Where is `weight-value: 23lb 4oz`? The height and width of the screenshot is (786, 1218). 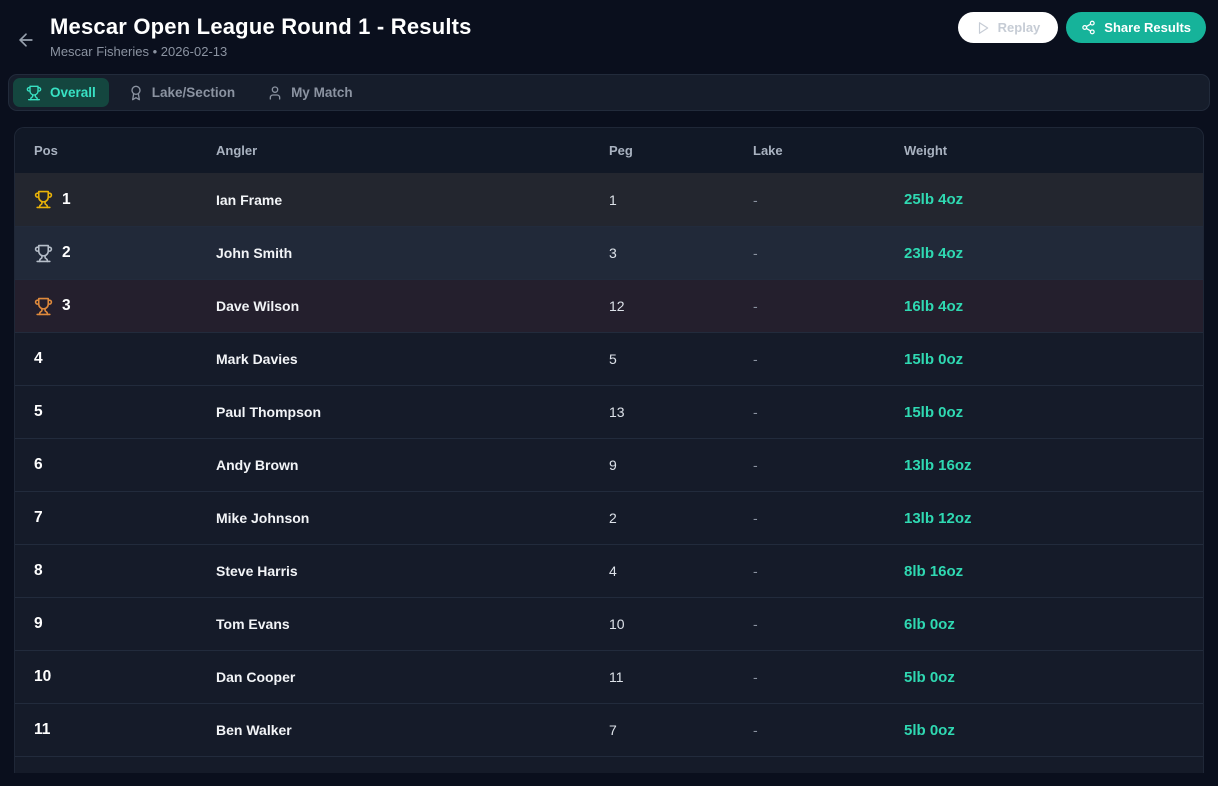
weight-value: 23lb 4oz is located at coordinates (934, 253).